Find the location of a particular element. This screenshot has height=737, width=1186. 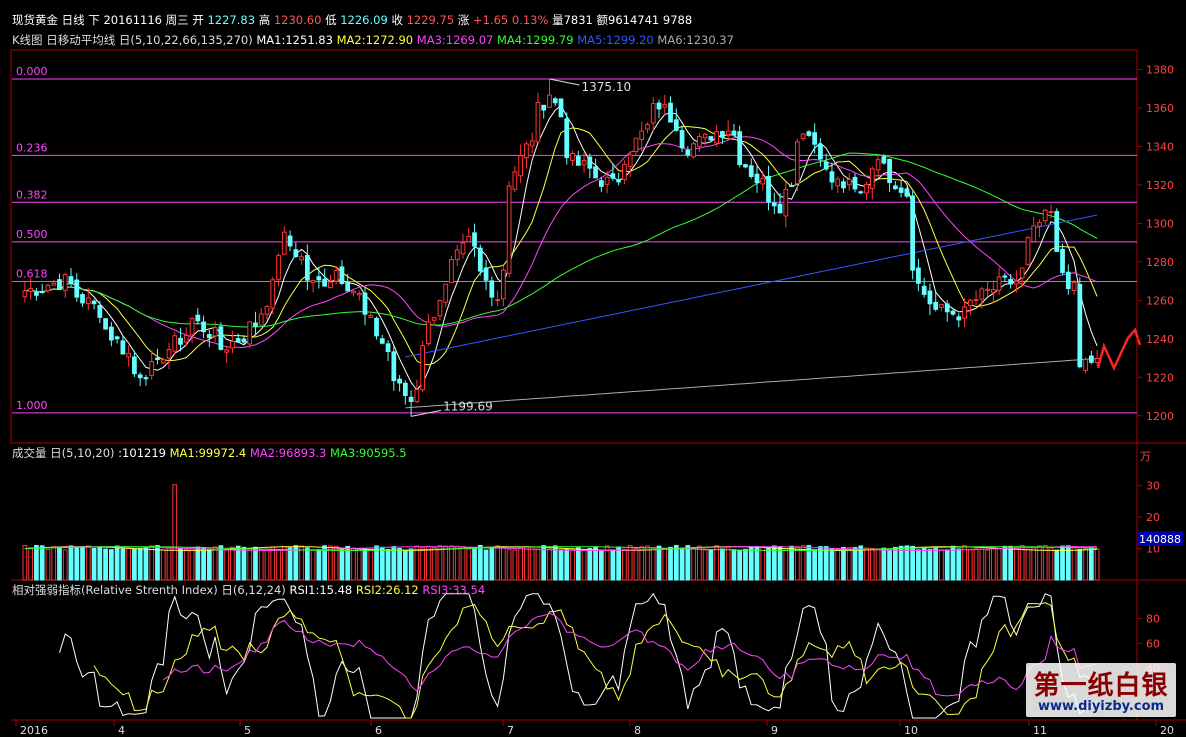

volume-tick-label: 20 is located at coordinates (1153, 517).